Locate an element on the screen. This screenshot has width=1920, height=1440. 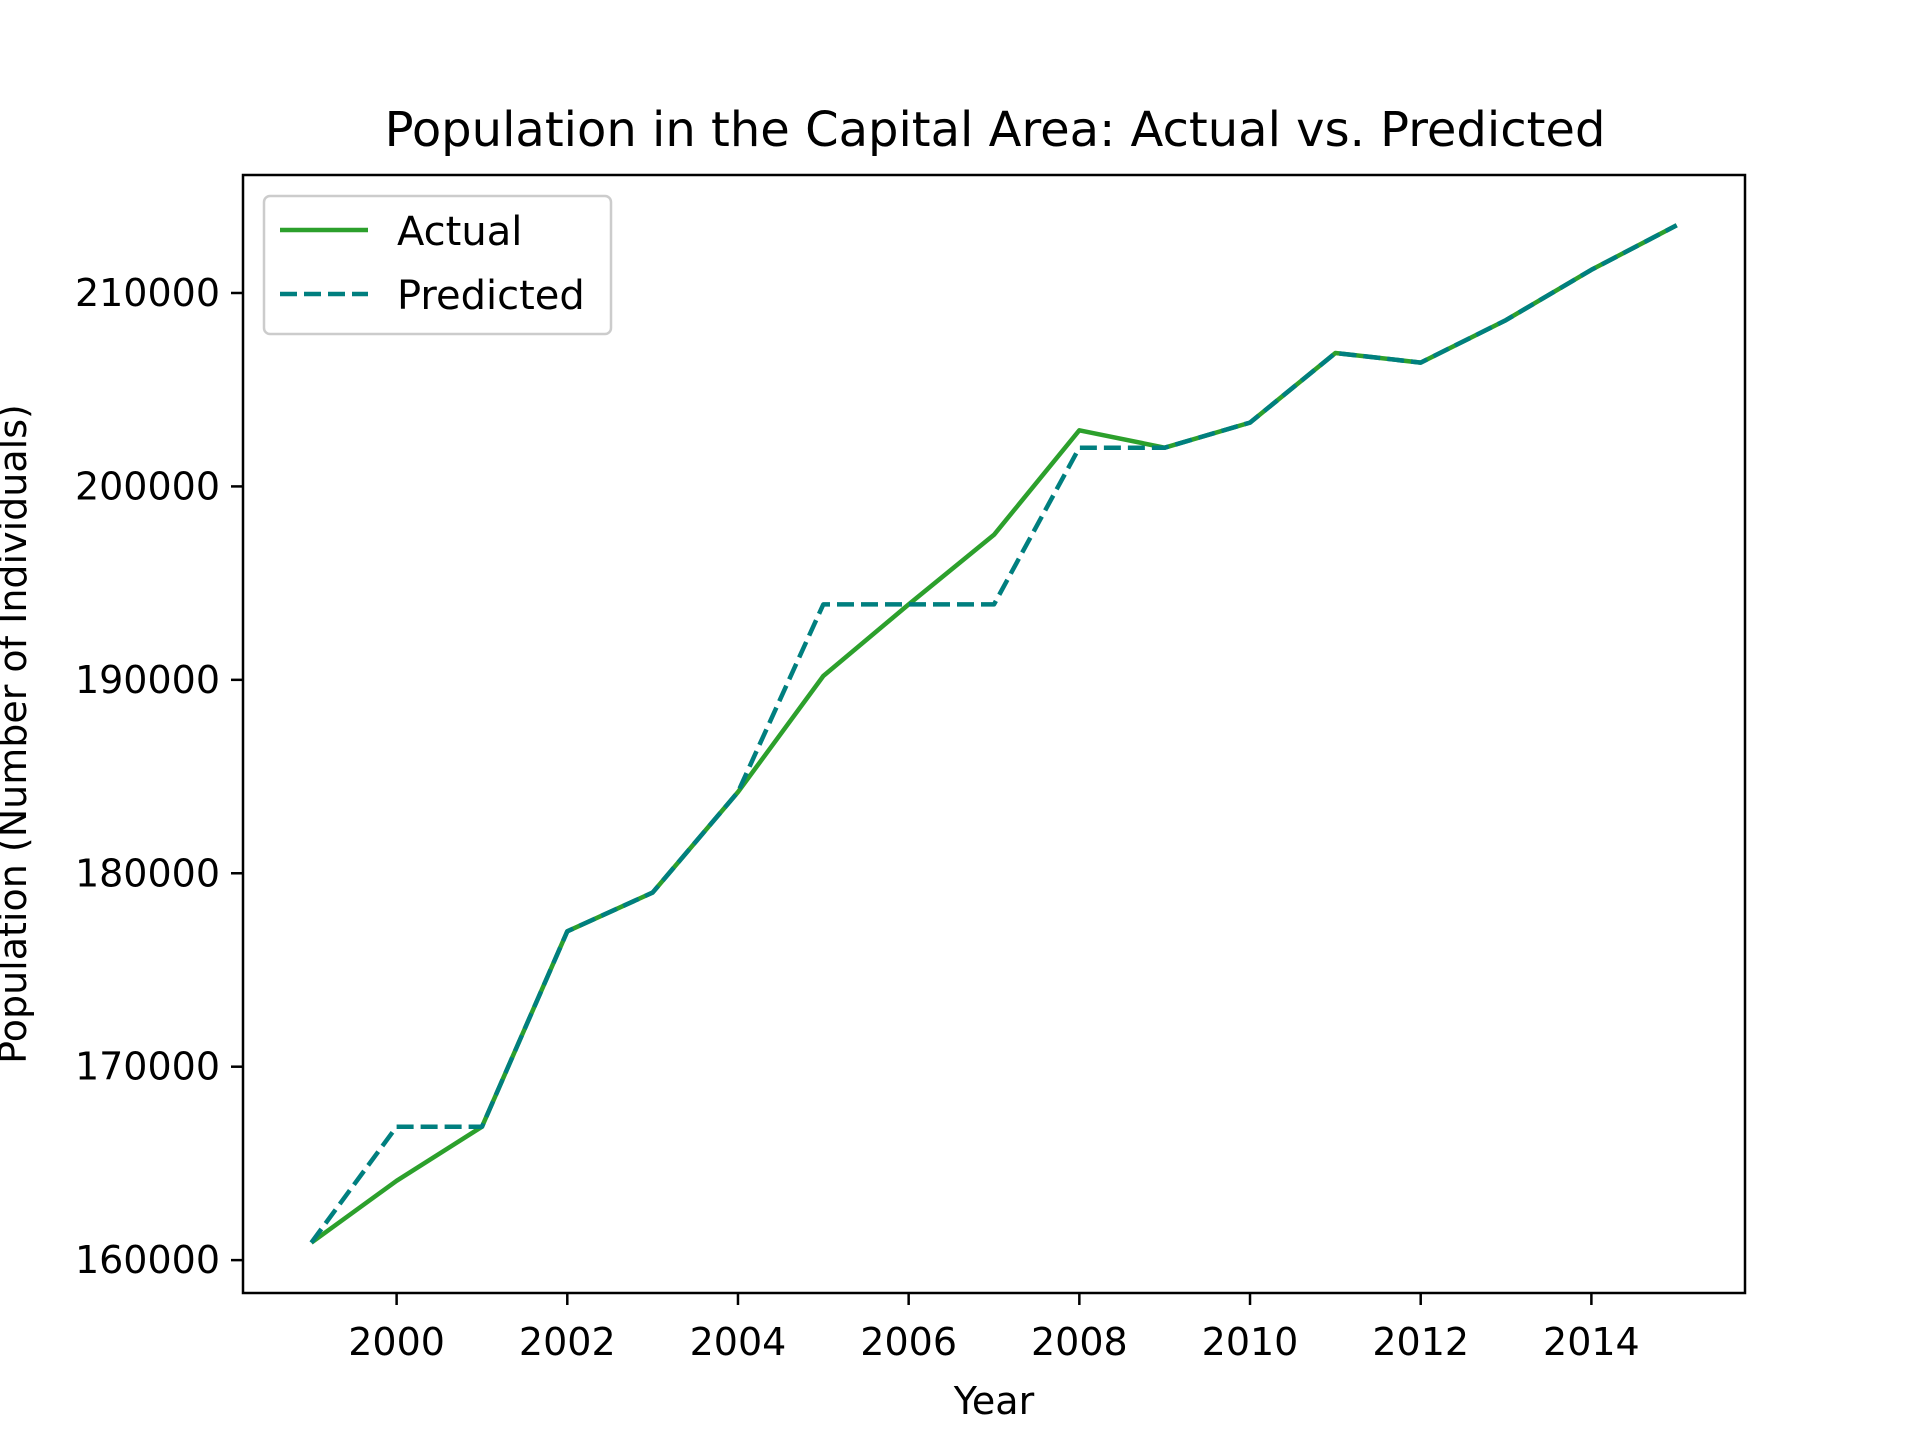
x-tick-label: 2006 is located at coordinates (908, 1342).